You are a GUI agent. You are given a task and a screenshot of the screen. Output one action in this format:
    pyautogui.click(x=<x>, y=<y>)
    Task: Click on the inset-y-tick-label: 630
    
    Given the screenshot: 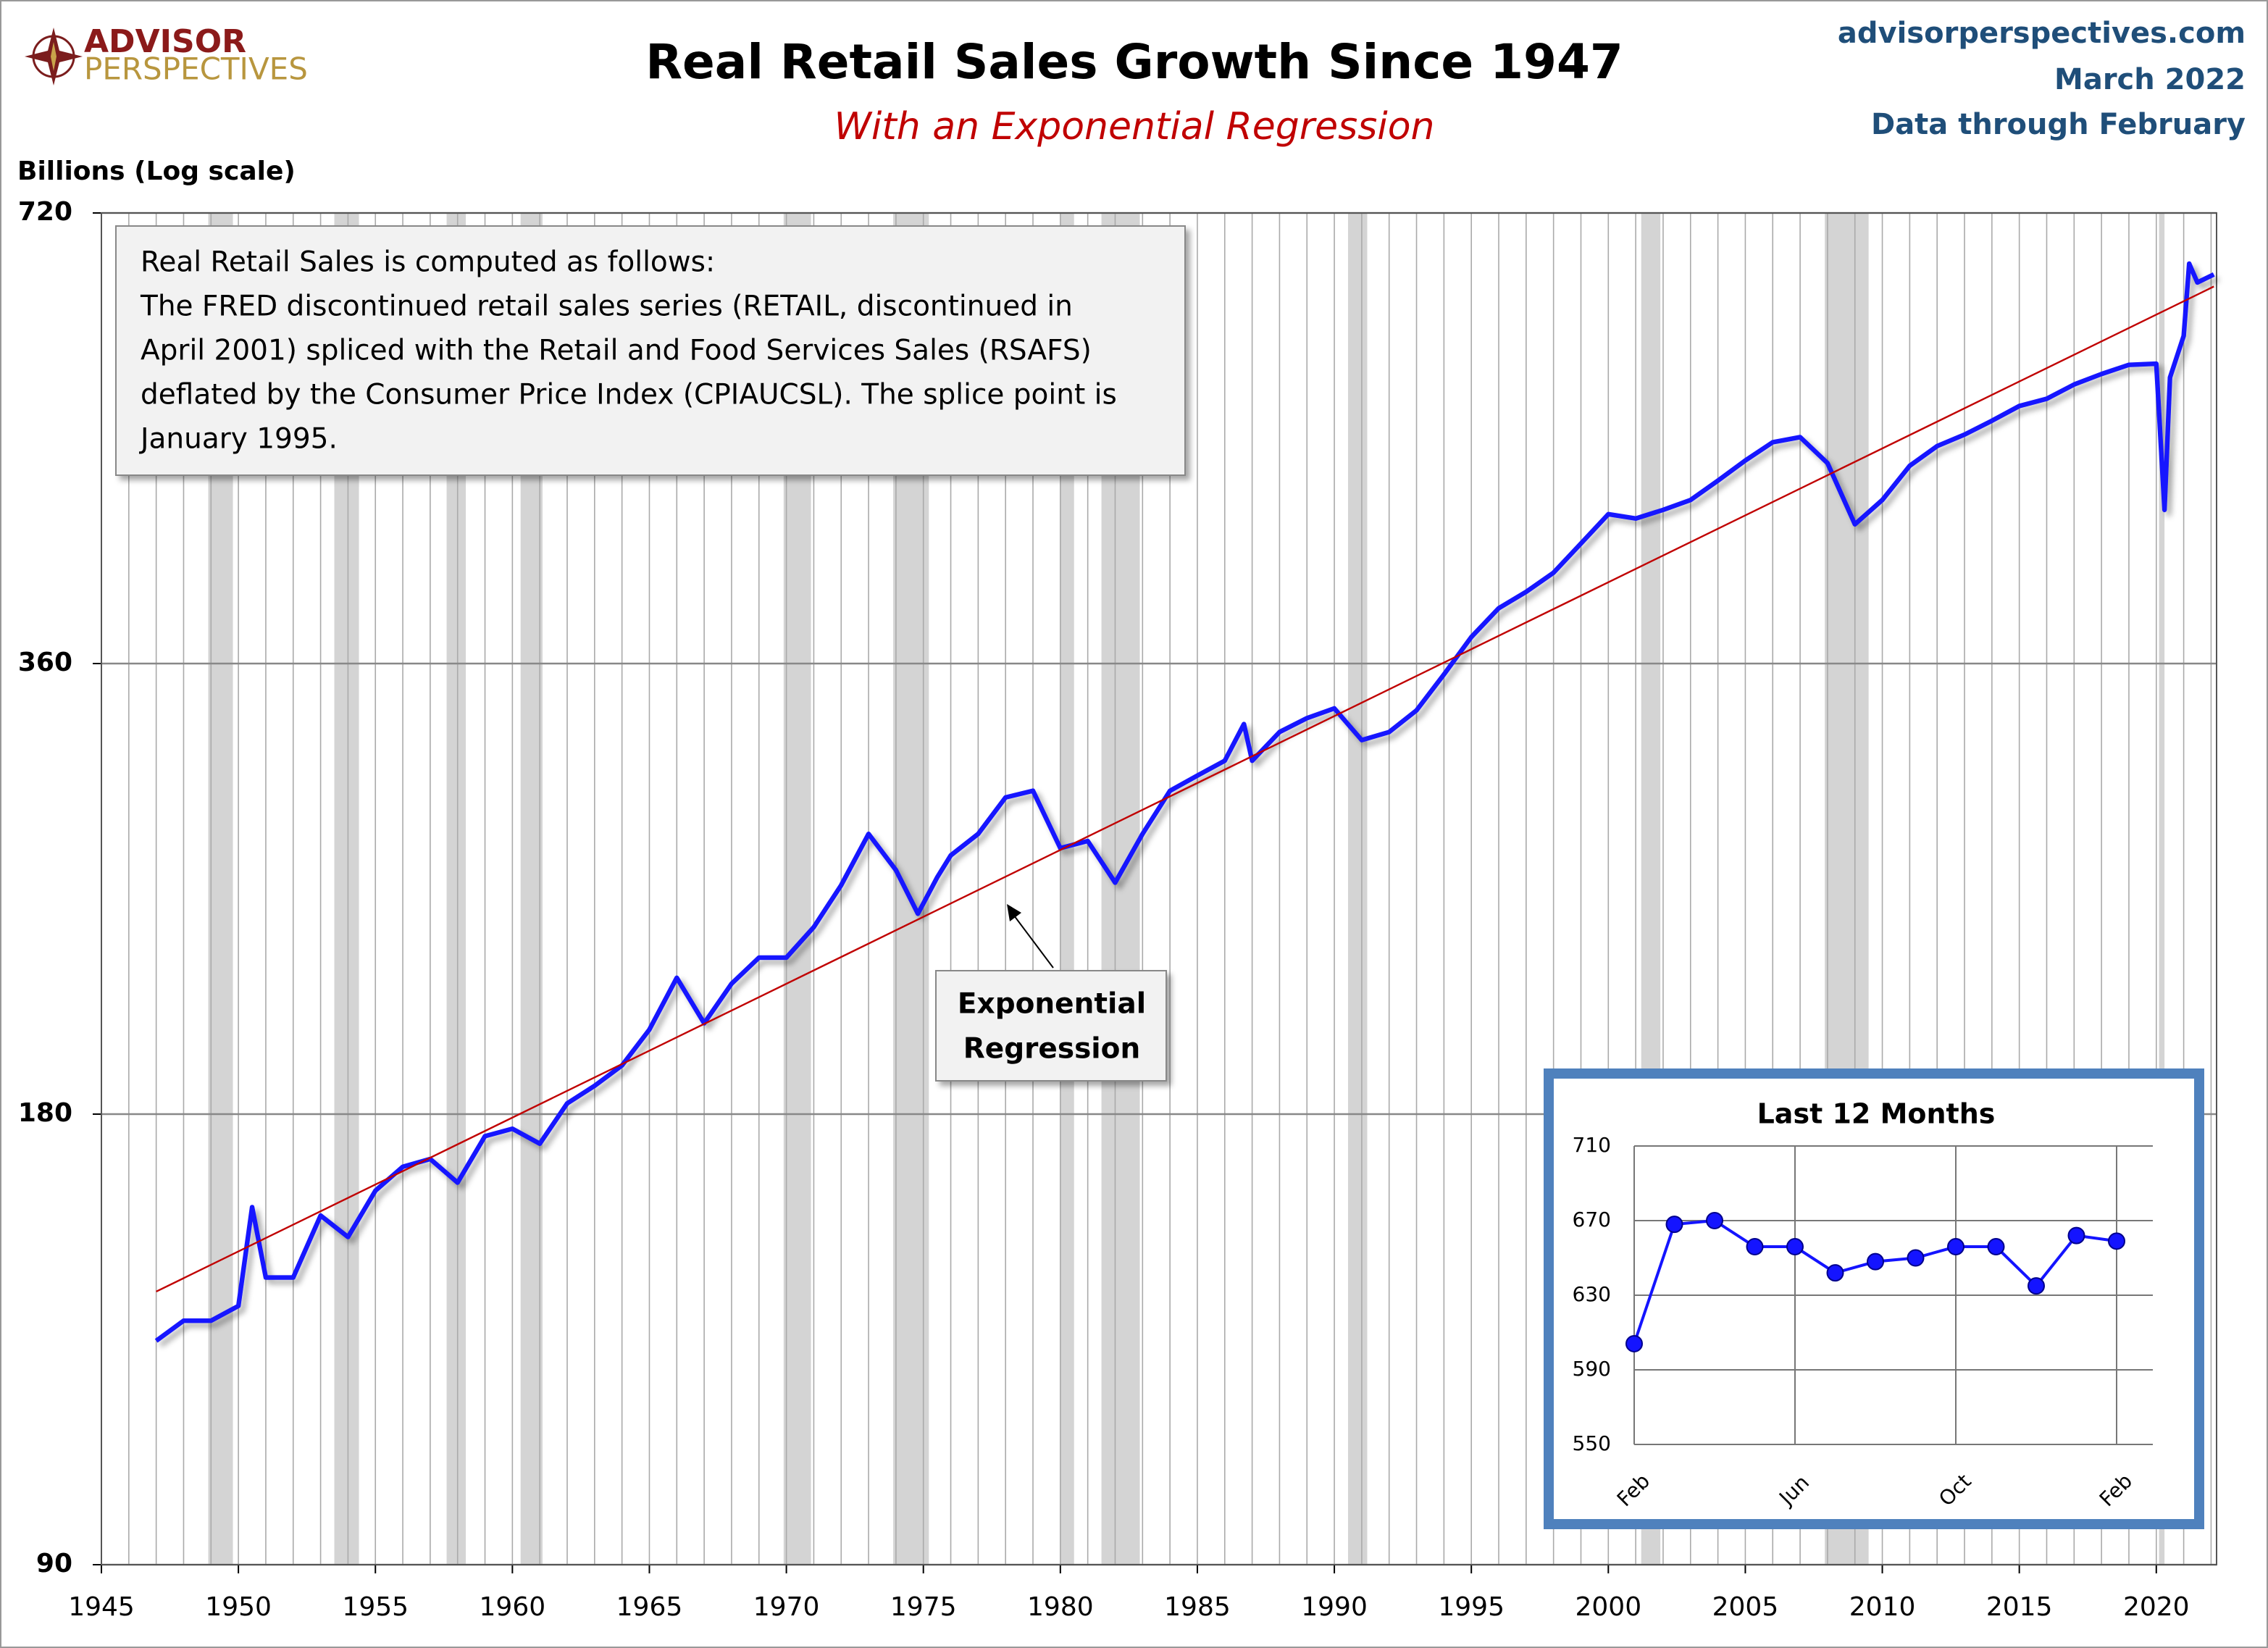 What is the action you would take?
    pyautogui.click(x=1592, y=1294)
    